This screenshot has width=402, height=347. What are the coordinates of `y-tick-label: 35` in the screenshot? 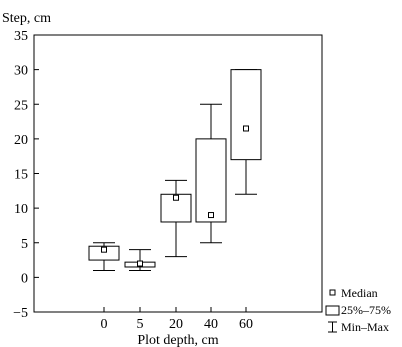 It's located at (21, 36).